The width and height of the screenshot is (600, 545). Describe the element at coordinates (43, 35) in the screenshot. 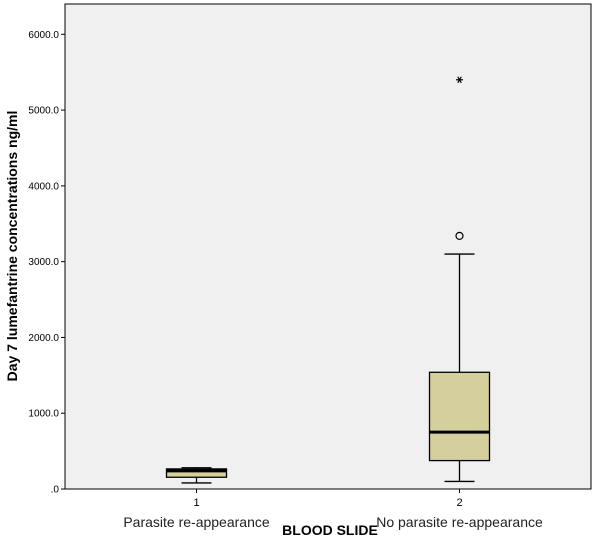

I see `y-tick-label: 6000.0` at that location.